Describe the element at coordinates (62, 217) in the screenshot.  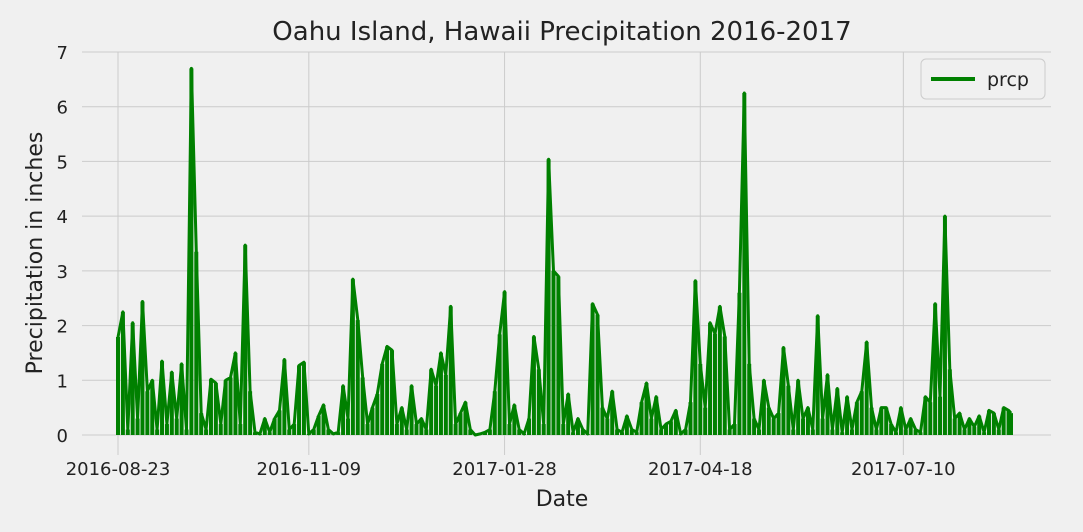
I see `y-tick-label: 4` at that location.